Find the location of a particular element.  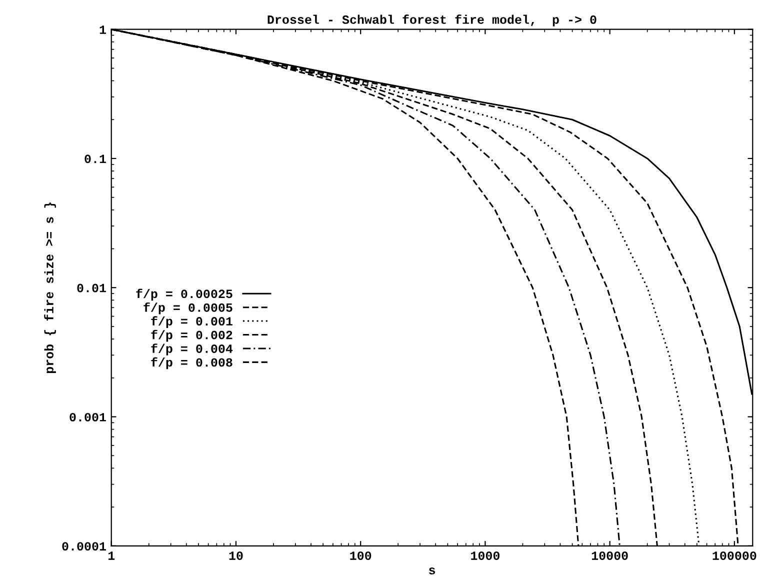

chart-title: Drossel - Schwabl forest fire model, p -> 0 is located at coordinates (432, 20).